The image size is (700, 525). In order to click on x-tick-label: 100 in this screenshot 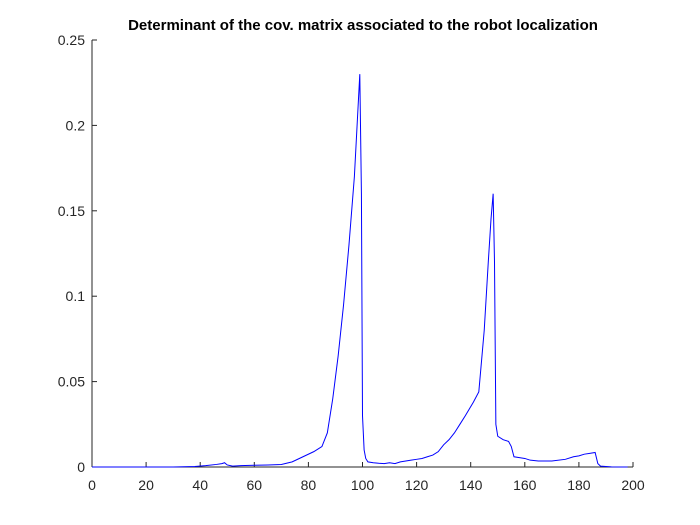, I will do `click(363, 485)`.